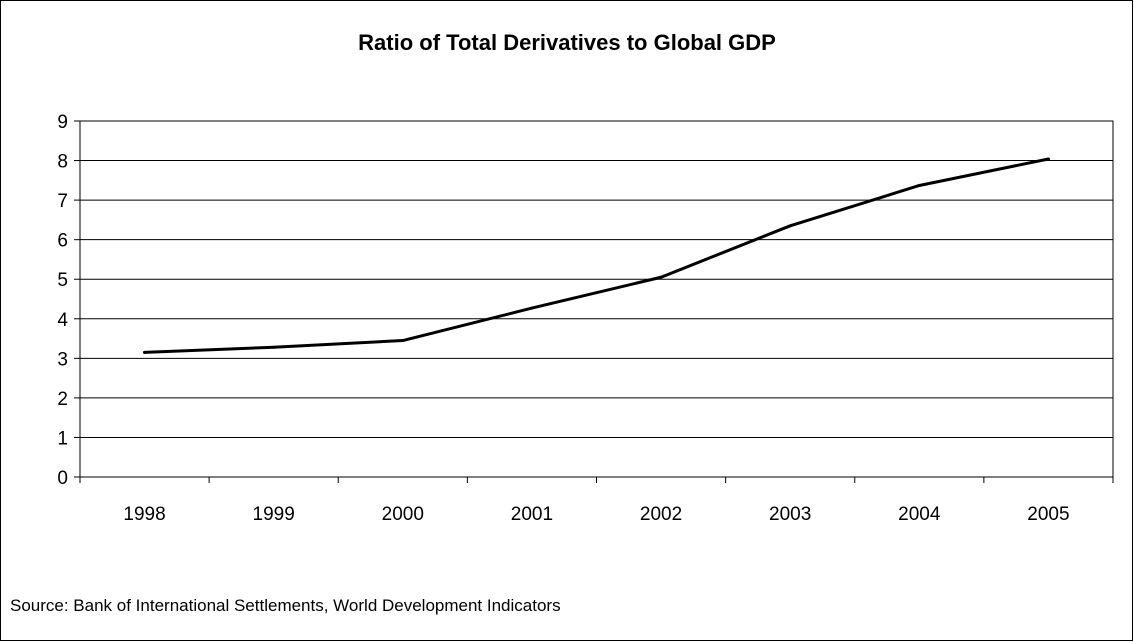 The width and height of the screenshot is (1134, 642). I want to click on y-tick-label: 1, so click(62, 438).